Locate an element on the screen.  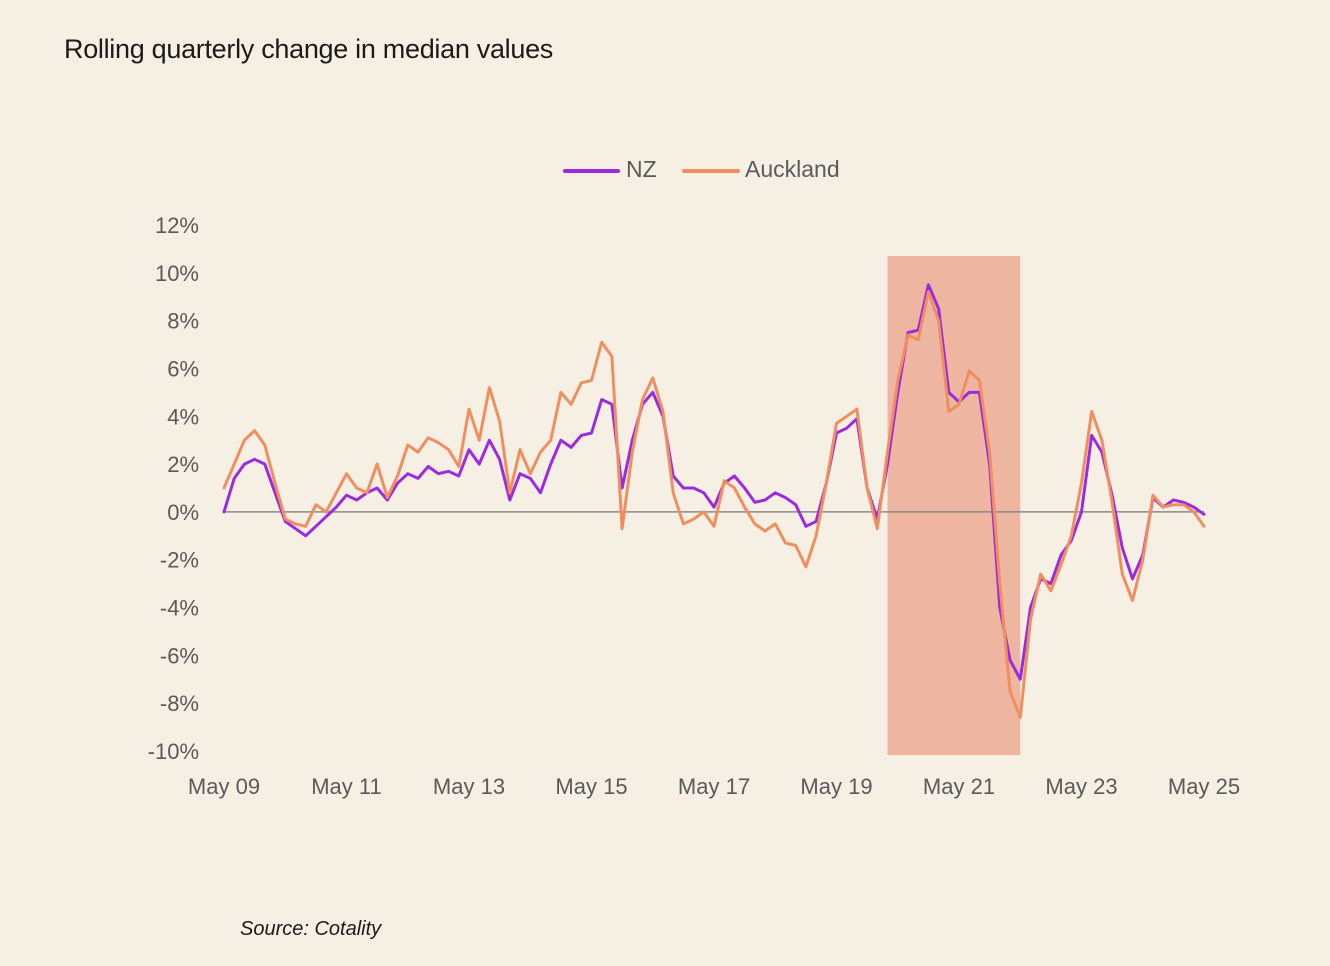
x-tick-label: May 17 is located at coordinates (714, 786).